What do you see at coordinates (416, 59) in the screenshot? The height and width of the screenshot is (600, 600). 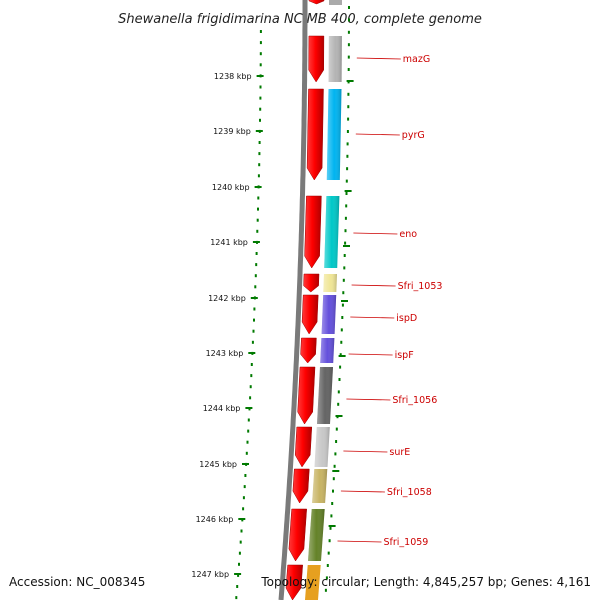 I see `gene-label-mazg: mazG` at bounding box center [416, 59].